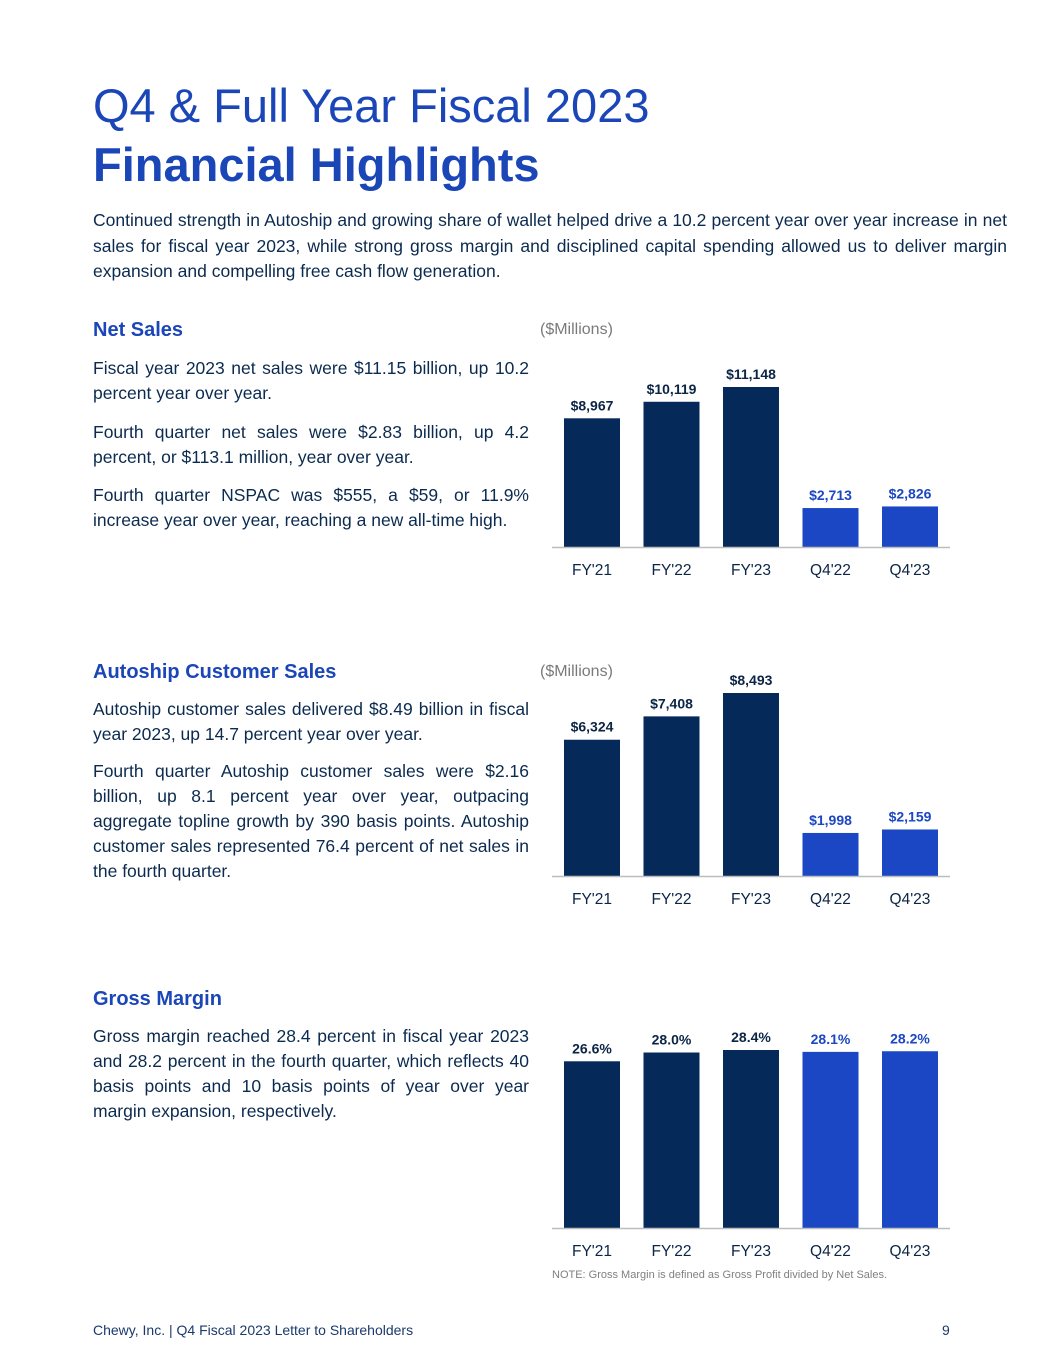 The width and height of the screenshot is (1055, 1365). What do you see at coordinates (831, 1039) in the screenshot?
I see `data-label: 28.1%` at bounding box center [831, 1039].